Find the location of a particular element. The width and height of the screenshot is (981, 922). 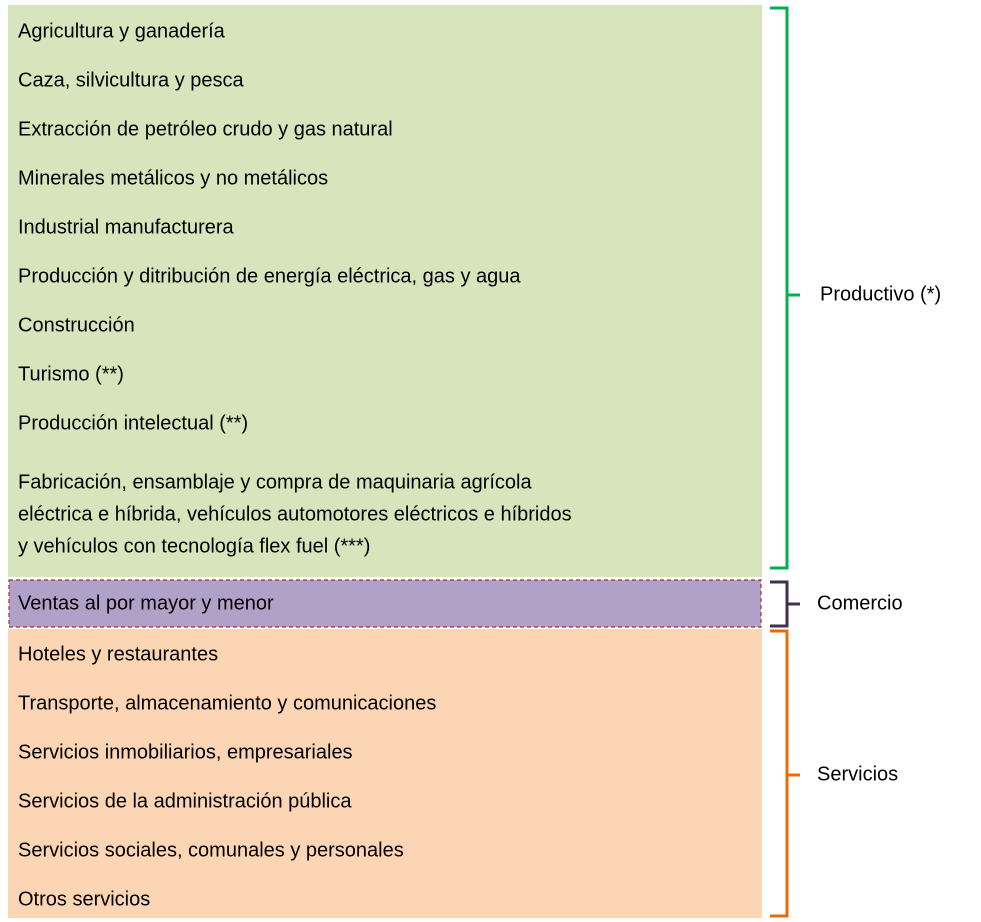

sector-item: Producción intelectual (**) is located at coordinates (133, 423).